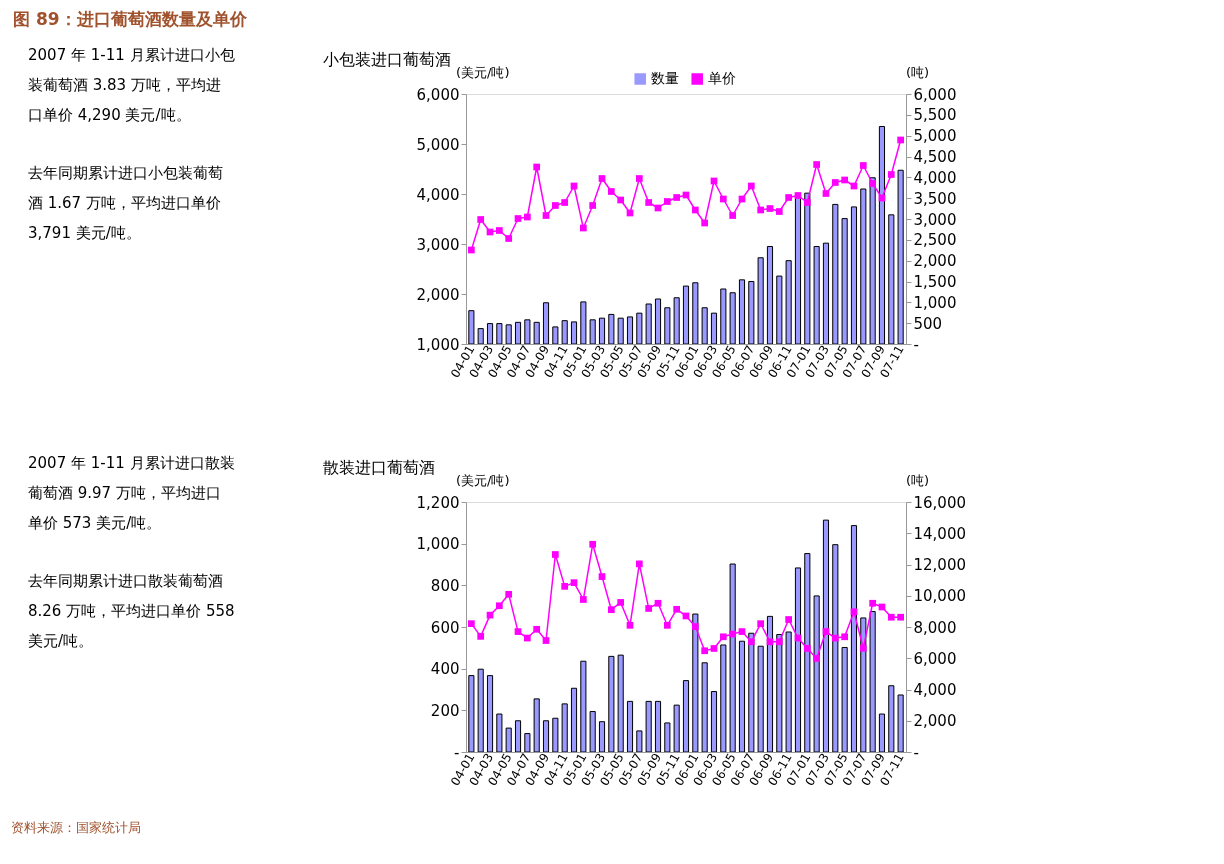 This screenshot has width=1224, height=864. I want to click on y2-tick-label: 3,500, so click(935, 198).